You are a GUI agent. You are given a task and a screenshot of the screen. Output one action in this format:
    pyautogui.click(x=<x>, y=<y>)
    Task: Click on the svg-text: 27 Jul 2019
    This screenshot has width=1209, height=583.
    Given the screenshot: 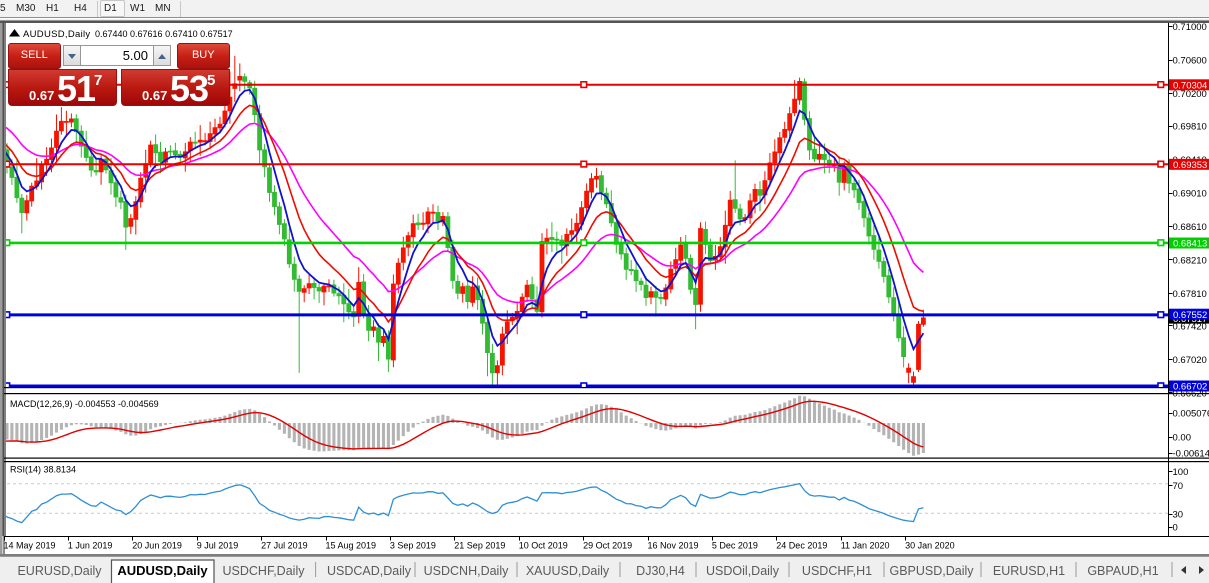 What is the action you would take?
    pyautogui.click(x=284, y=546)
    